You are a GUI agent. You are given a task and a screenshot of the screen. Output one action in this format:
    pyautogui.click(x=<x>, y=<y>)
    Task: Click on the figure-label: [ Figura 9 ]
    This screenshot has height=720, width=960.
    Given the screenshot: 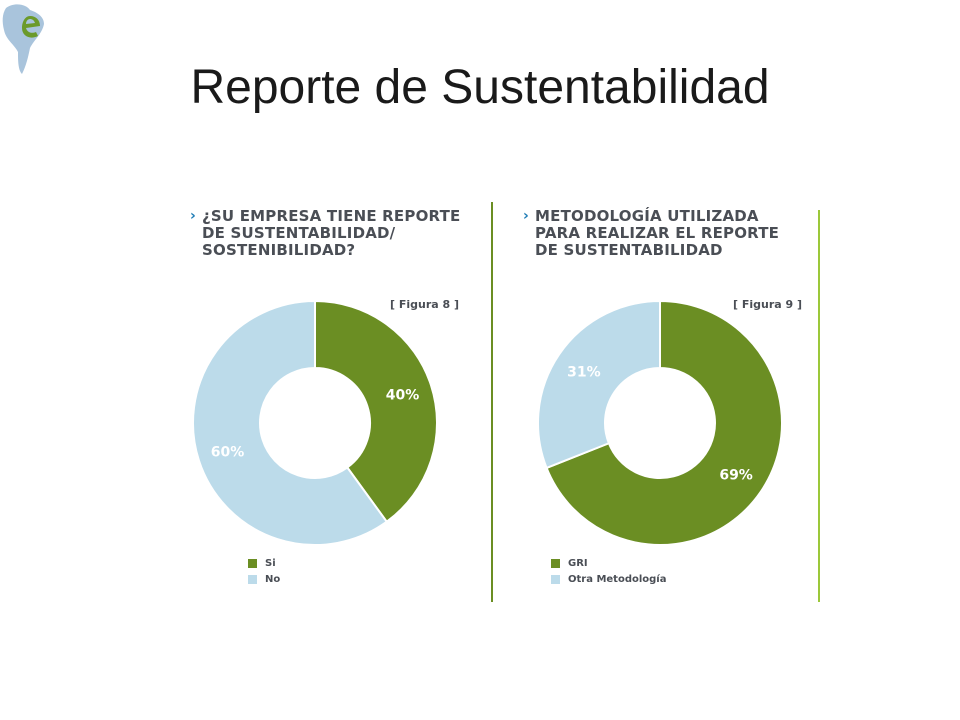 What is the action you would take?
    pyautogui.click(x=768, y=304)
    